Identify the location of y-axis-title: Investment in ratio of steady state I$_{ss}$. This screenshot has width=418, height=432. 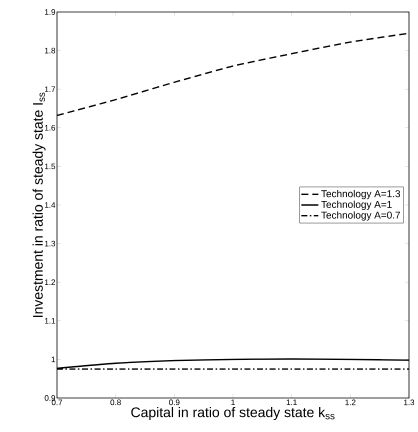
(39, 204).